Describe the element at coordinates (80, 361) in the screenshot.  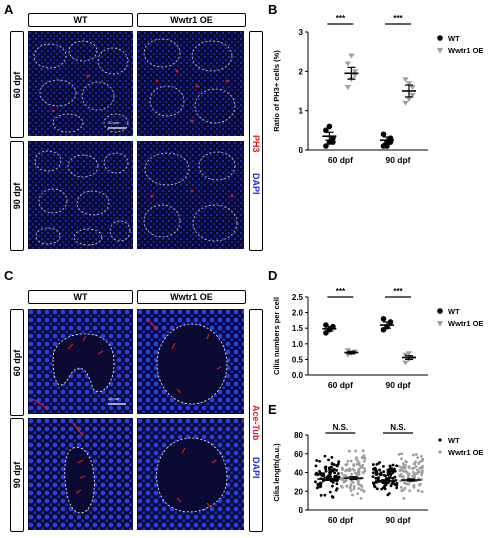
I see `micrograph-c-wt-60: 20 µm` at that location.